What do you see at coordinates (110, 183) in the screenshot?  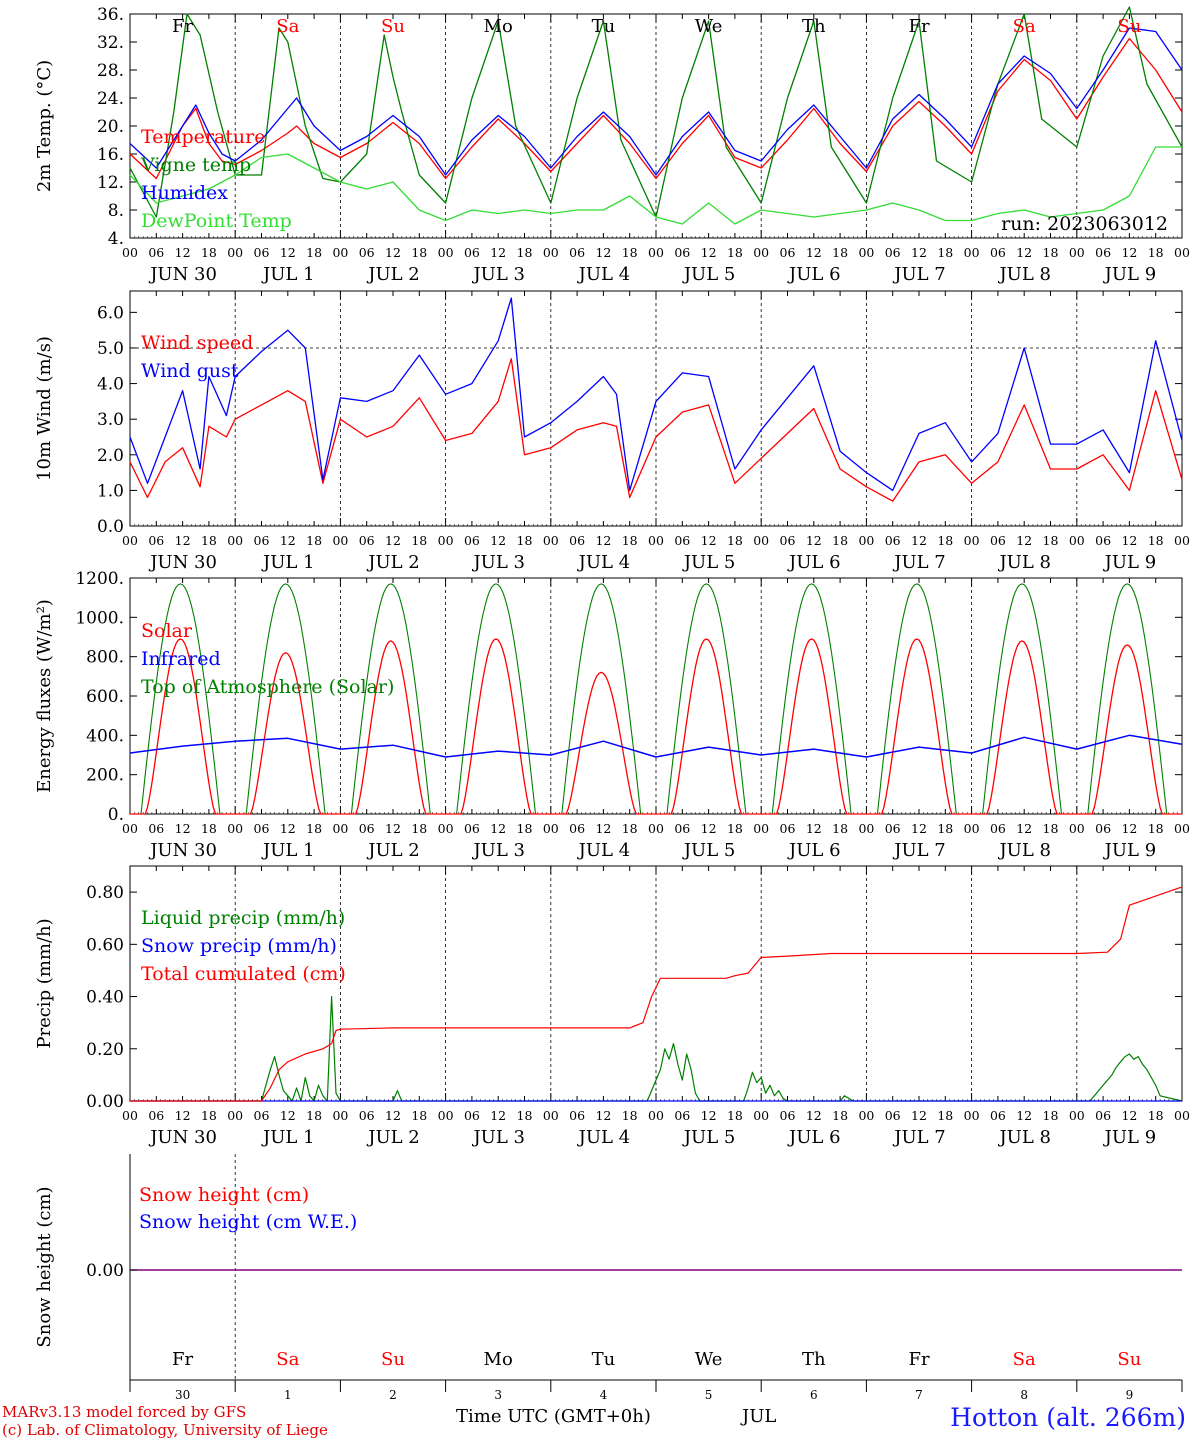 I see `y-tick-label: 12.` at bounding box center [110, 183].